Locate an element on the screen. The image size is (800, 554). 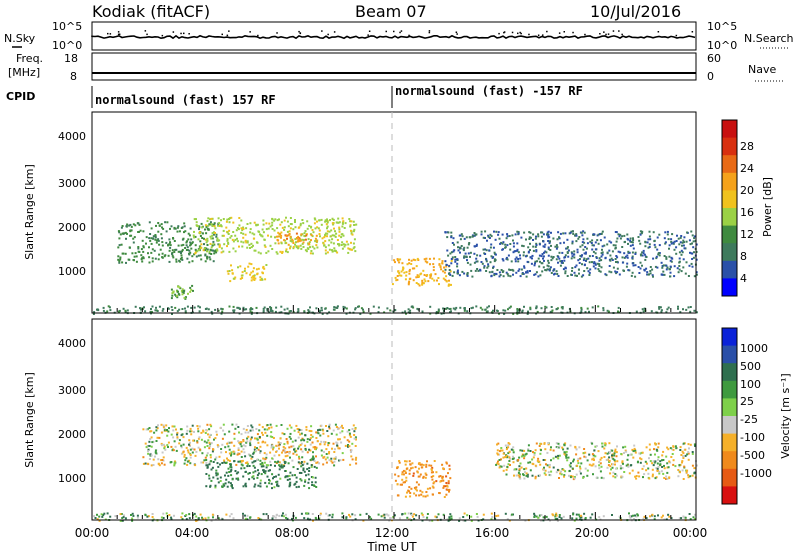
power-cb-tick-4: 4 is located at coordinates (743, 278).